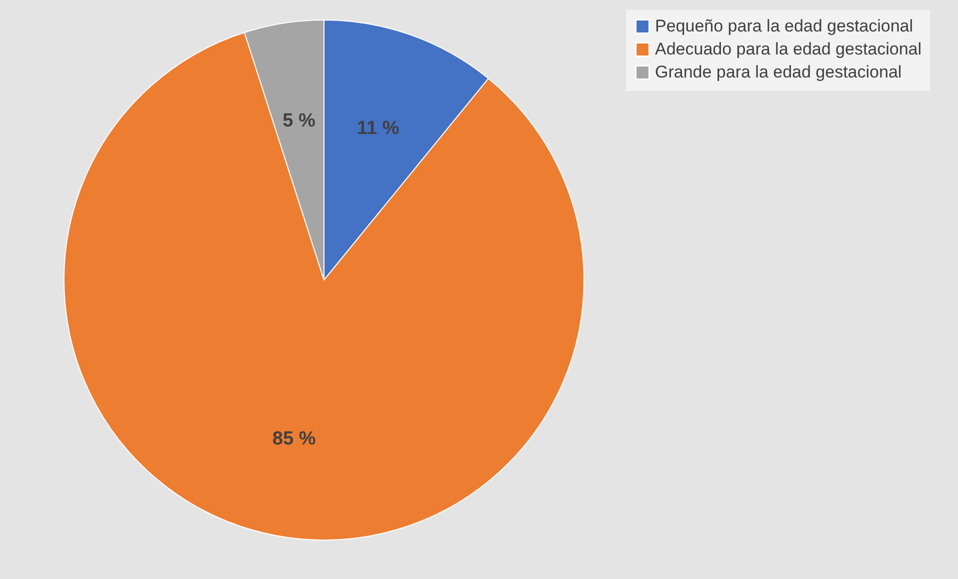 This screenshot has height=579, width=958. I want to click on legend-label: Pequeño para la edad gestacional, so click(784, 26).